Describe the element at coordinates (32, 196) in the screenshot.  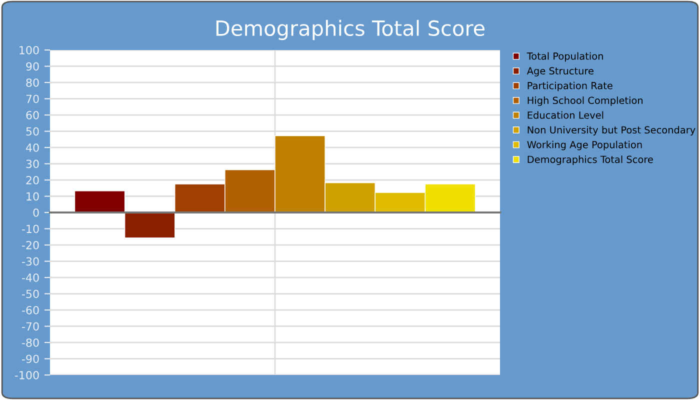
I see `y-tick-label: 10` at that location.